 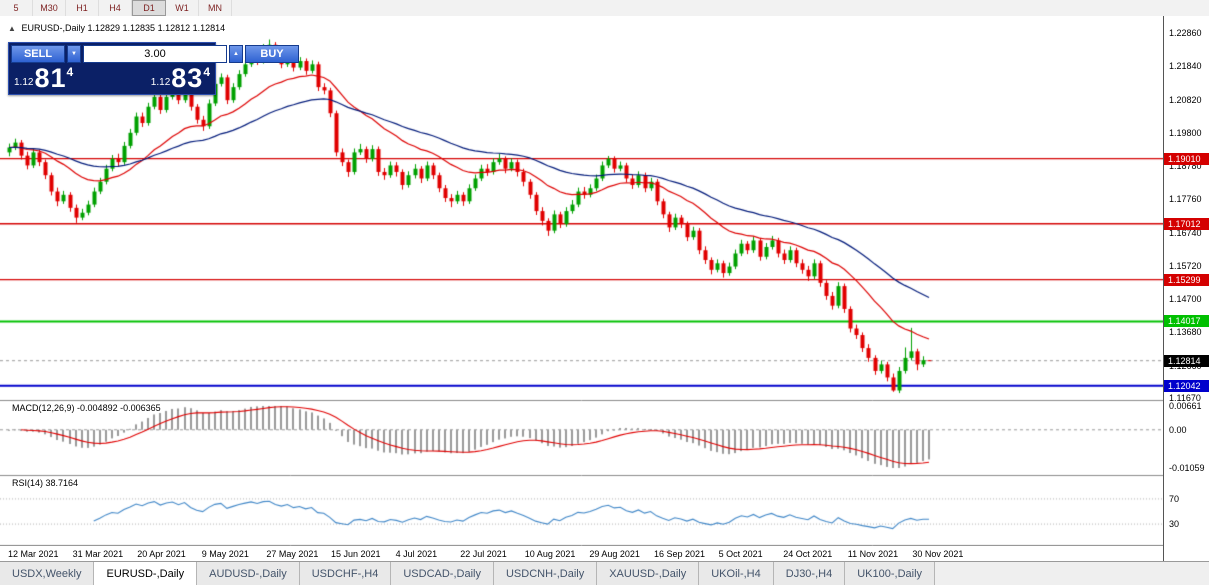 I want to click on tab-usdcad-daily: USDCAD-,Daily, so click(x=442, y=573).